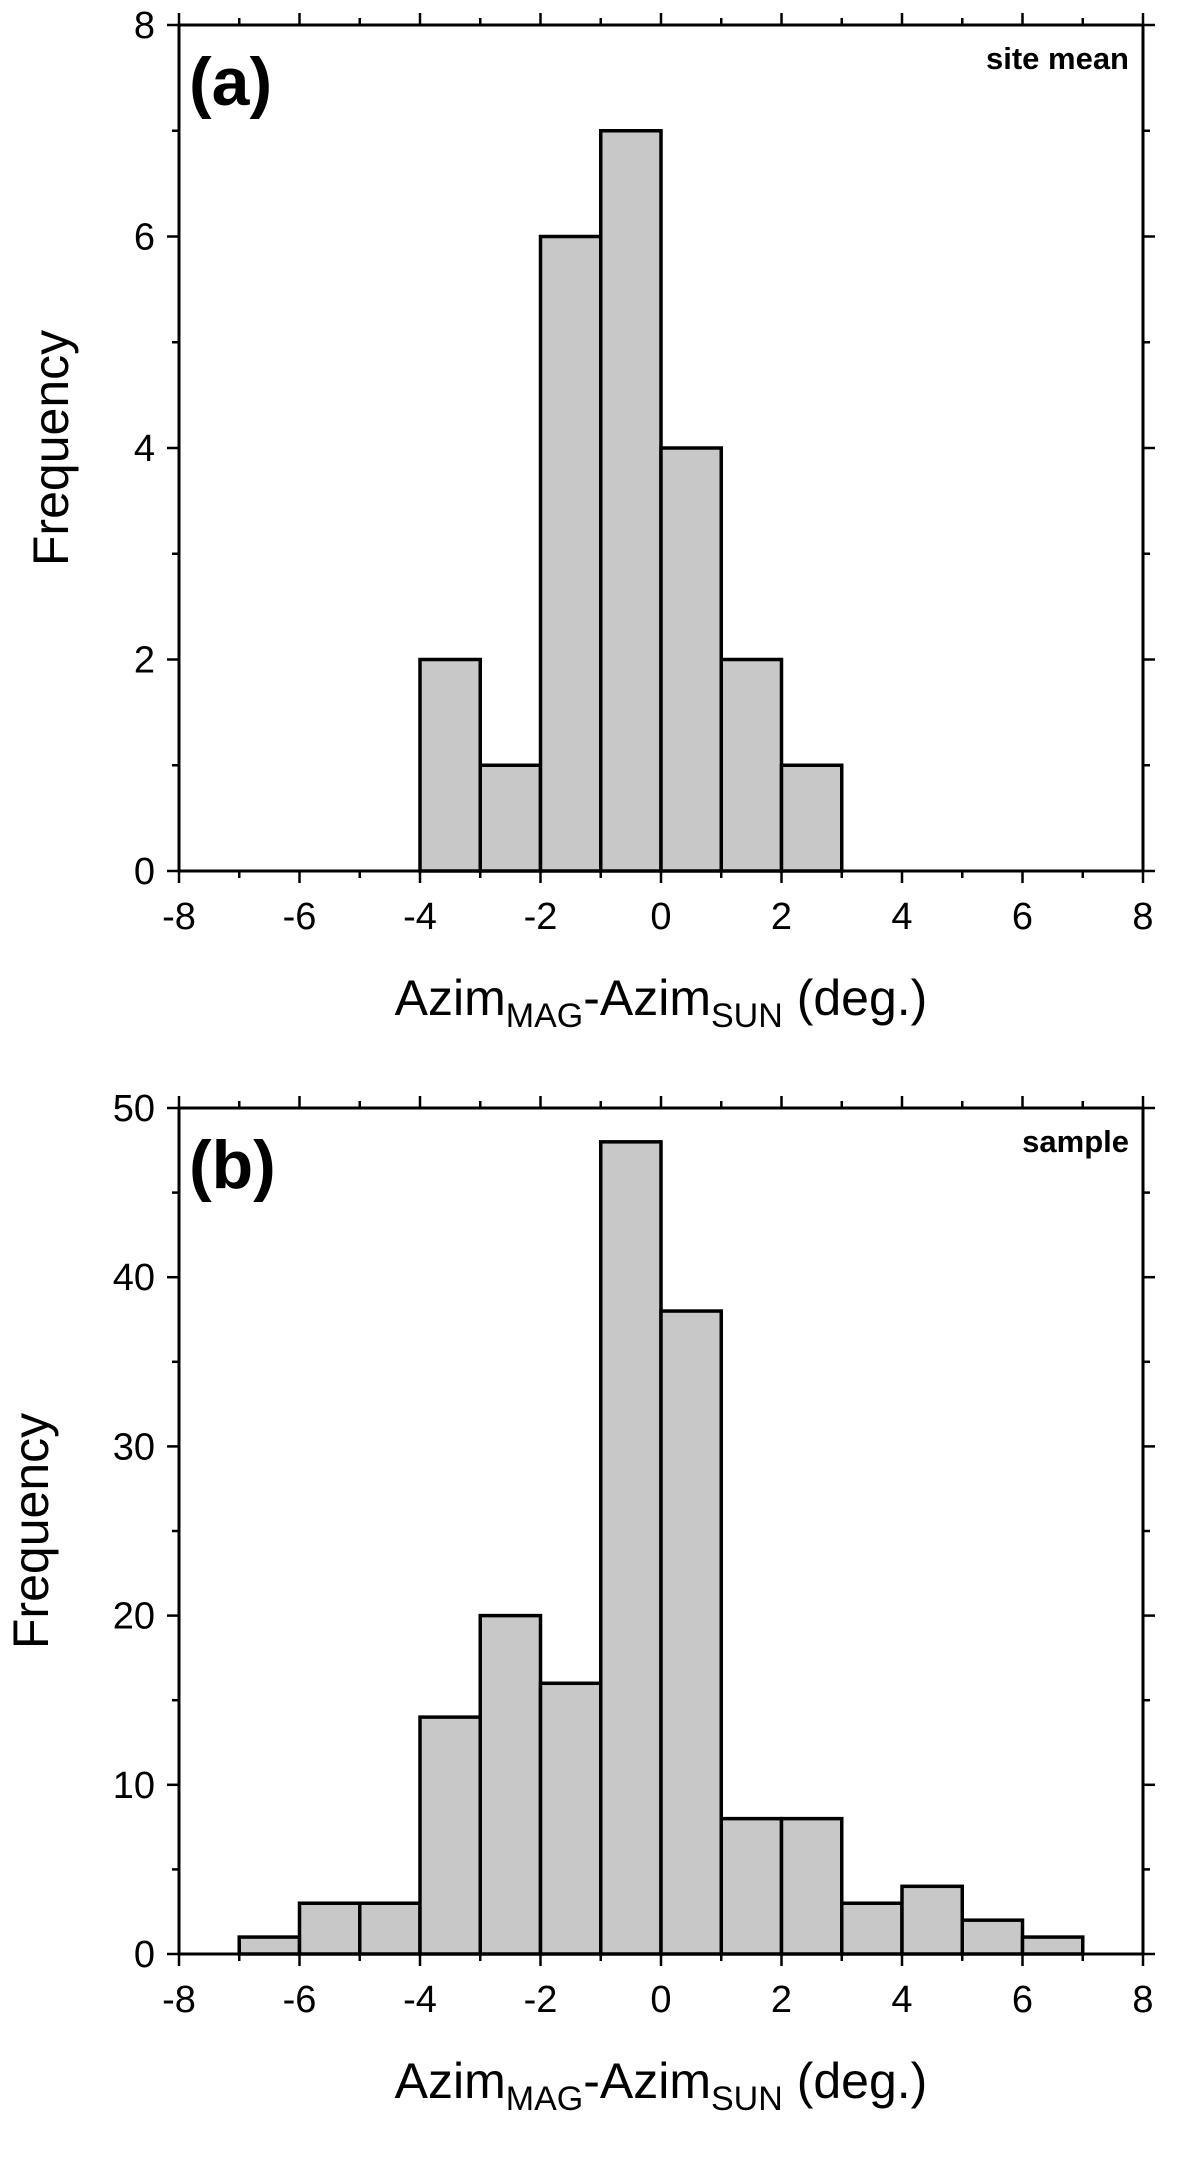  I want to click on y-tick-label: 10, so click(134, 1786).